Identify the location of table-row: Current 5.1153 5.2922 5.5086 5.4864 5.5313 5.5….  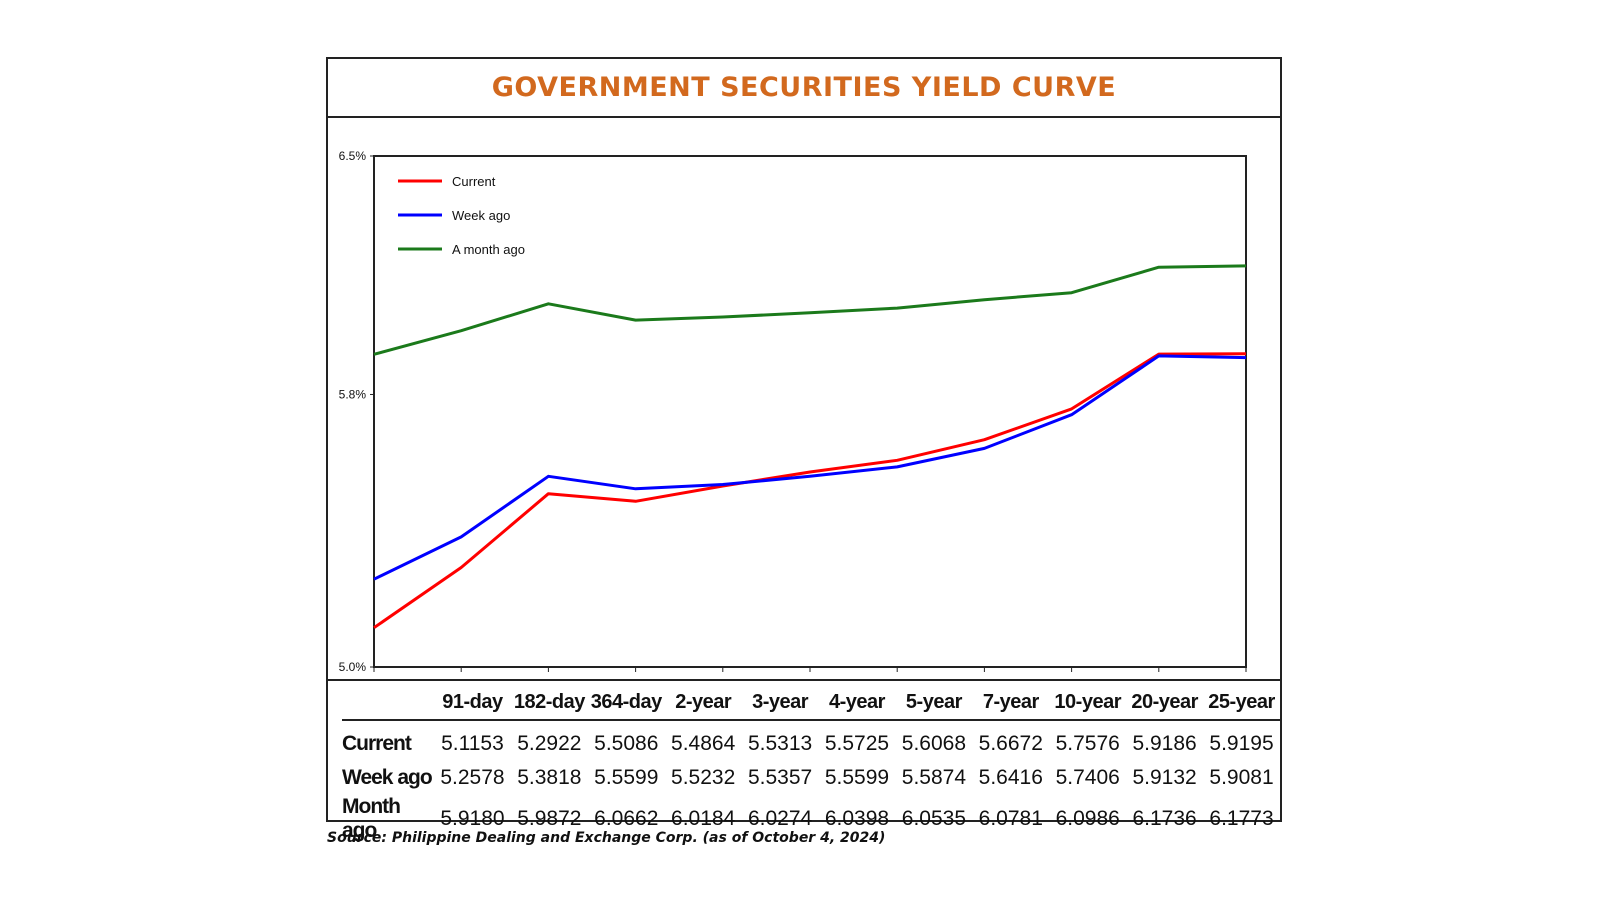
(811, 744).